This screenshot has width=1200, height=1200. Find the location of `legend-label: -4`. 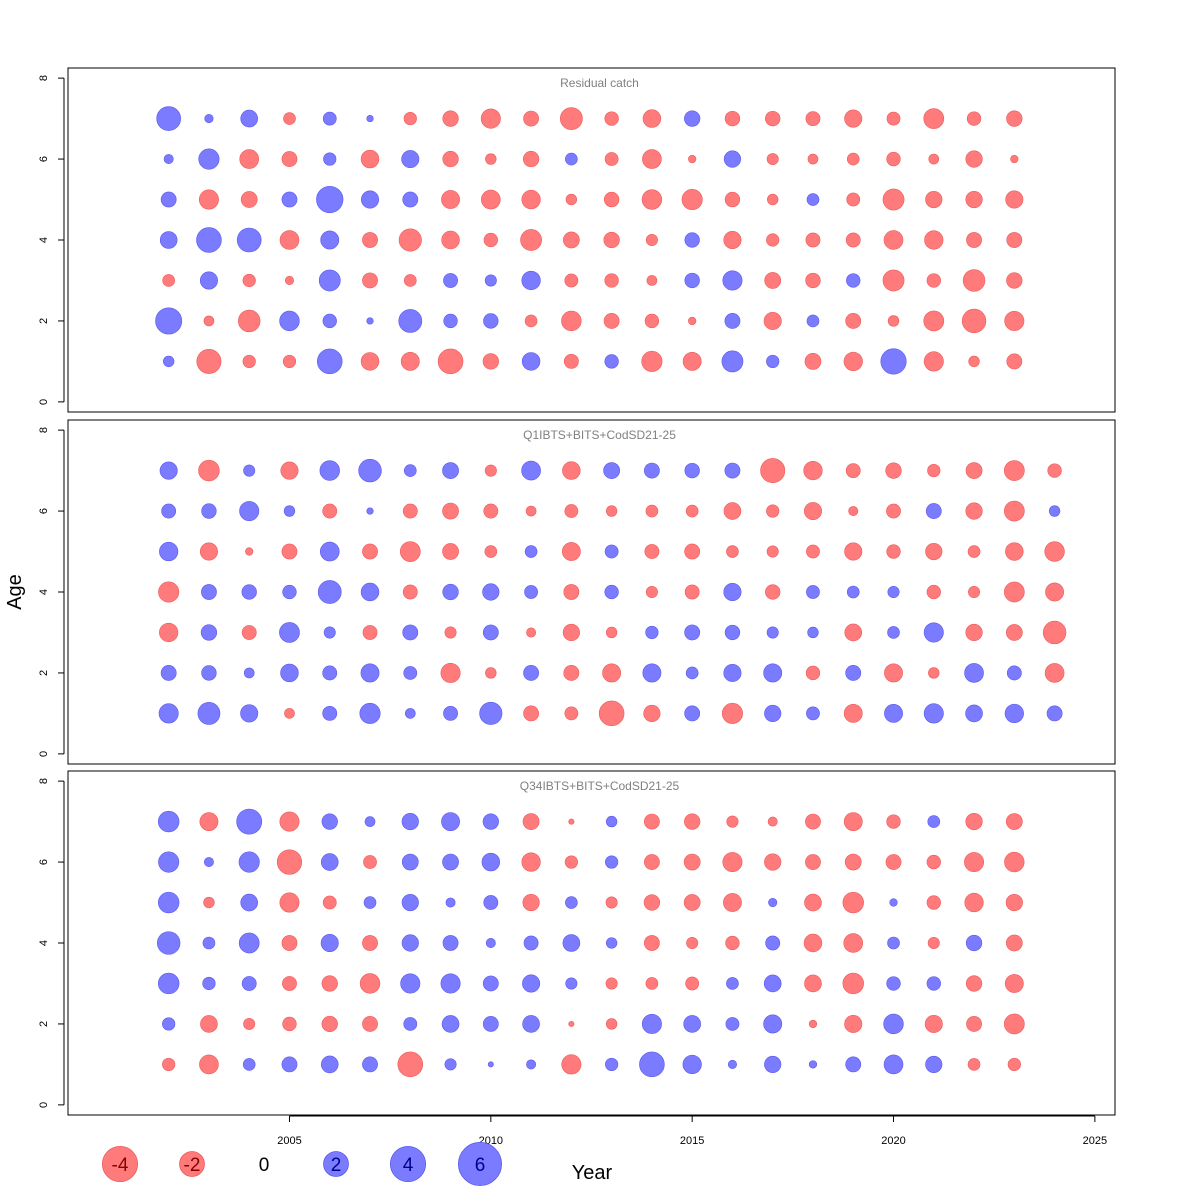

legend-label: -4 is located at coordinates (120, 1165).